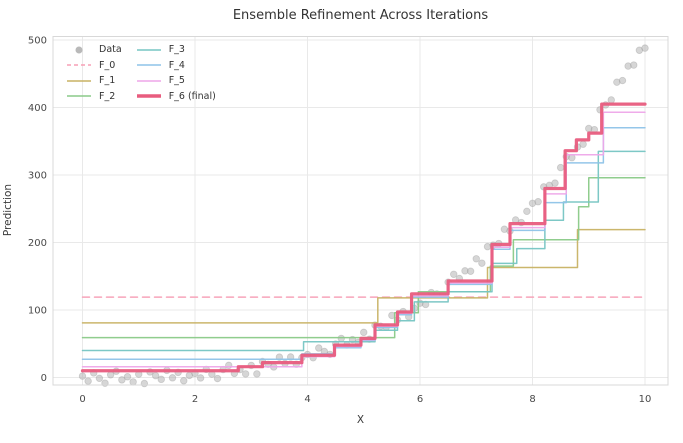  I want to click on legend-label: F_3, so click(176, 50).